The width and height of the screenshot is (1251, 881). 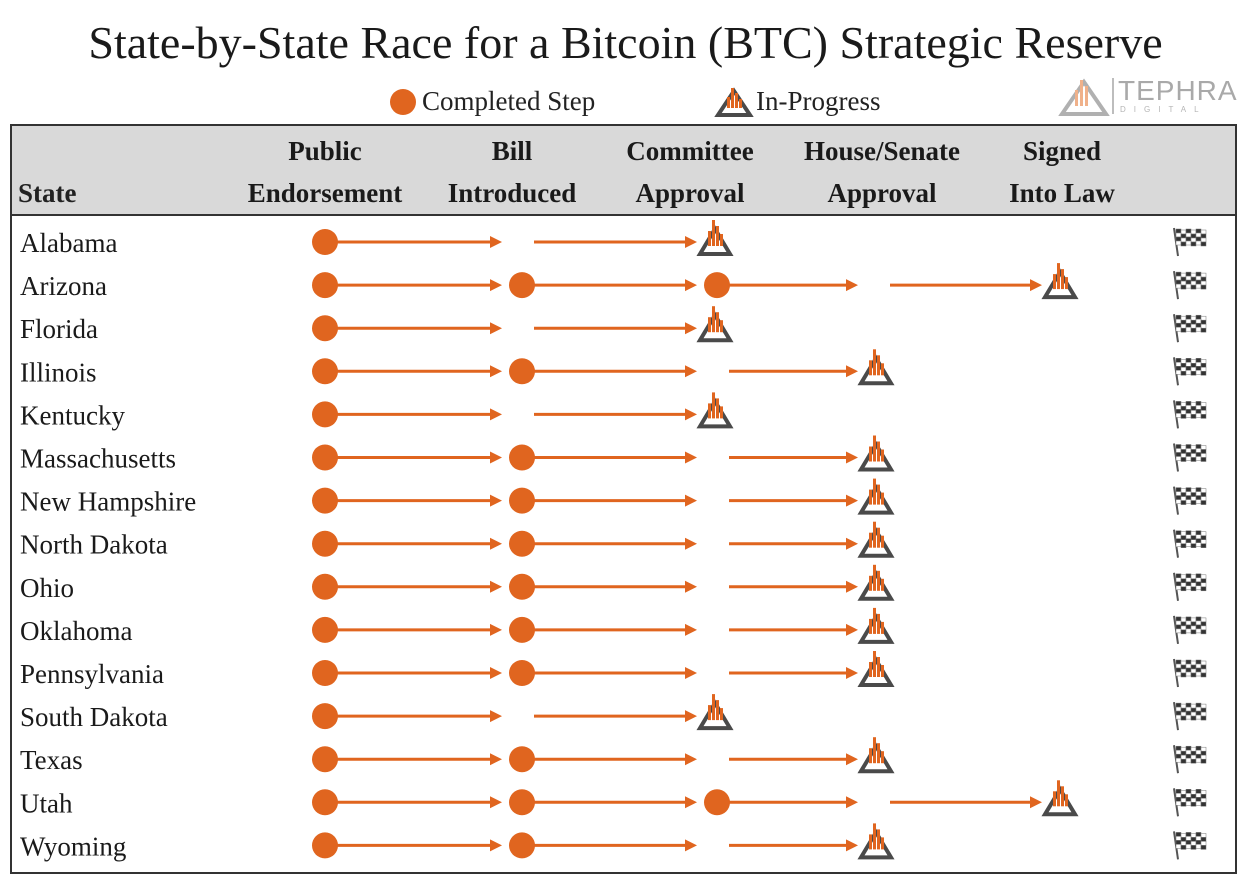 I want to click on table-row-texas: Texas, so click(x=613, y=756).